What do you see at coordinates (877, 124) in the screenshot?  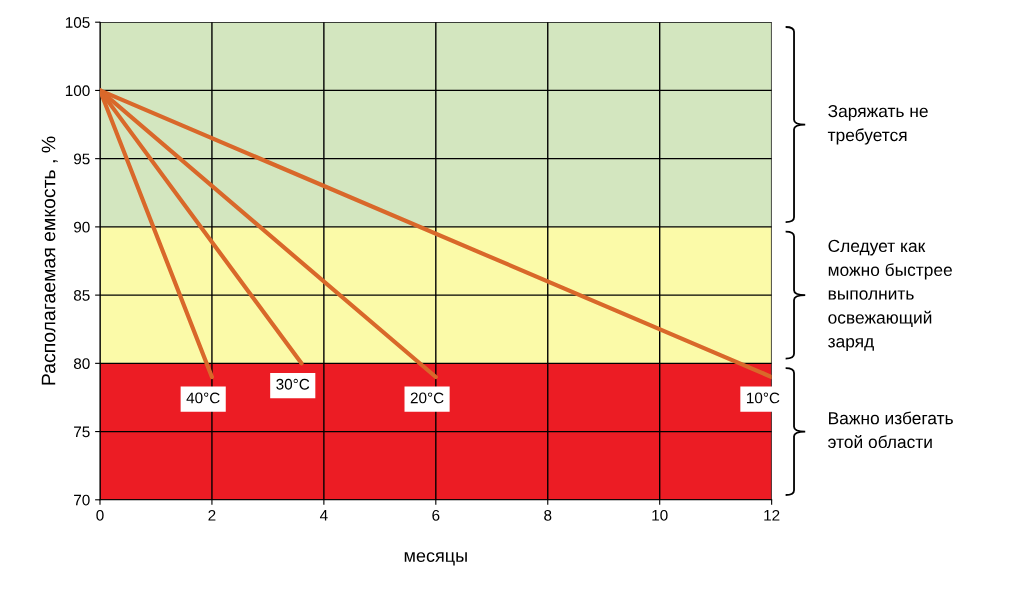 I see `text: Заряжать не требуется` at bounding box center [877, 124].